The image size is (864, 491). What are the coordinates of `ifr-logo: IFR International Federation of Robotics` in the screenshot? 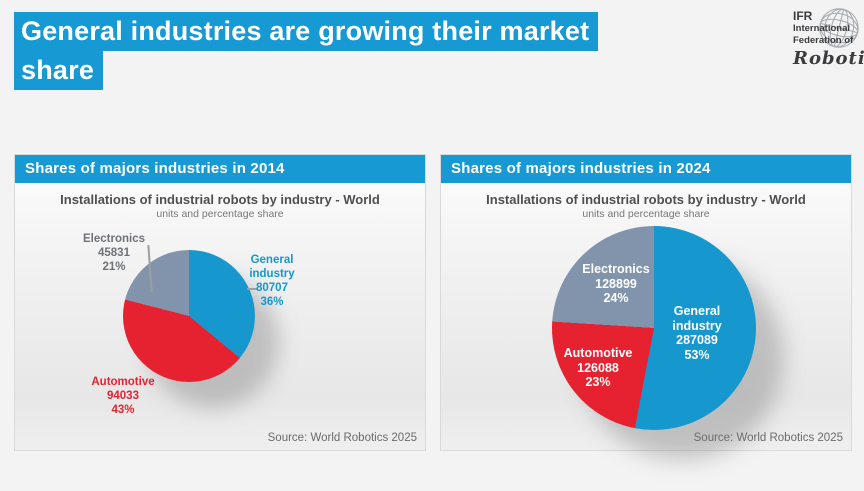 It's located at (828, 38).